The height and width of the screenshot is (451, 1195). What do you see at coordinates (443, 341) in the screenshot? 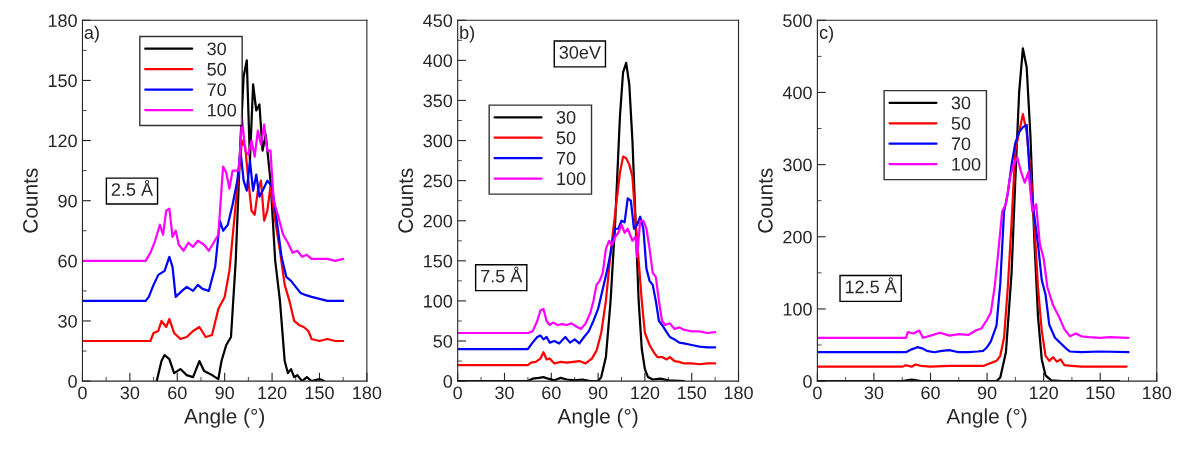
I see `y-tick-label: 50` at bounding box center [443, 341].